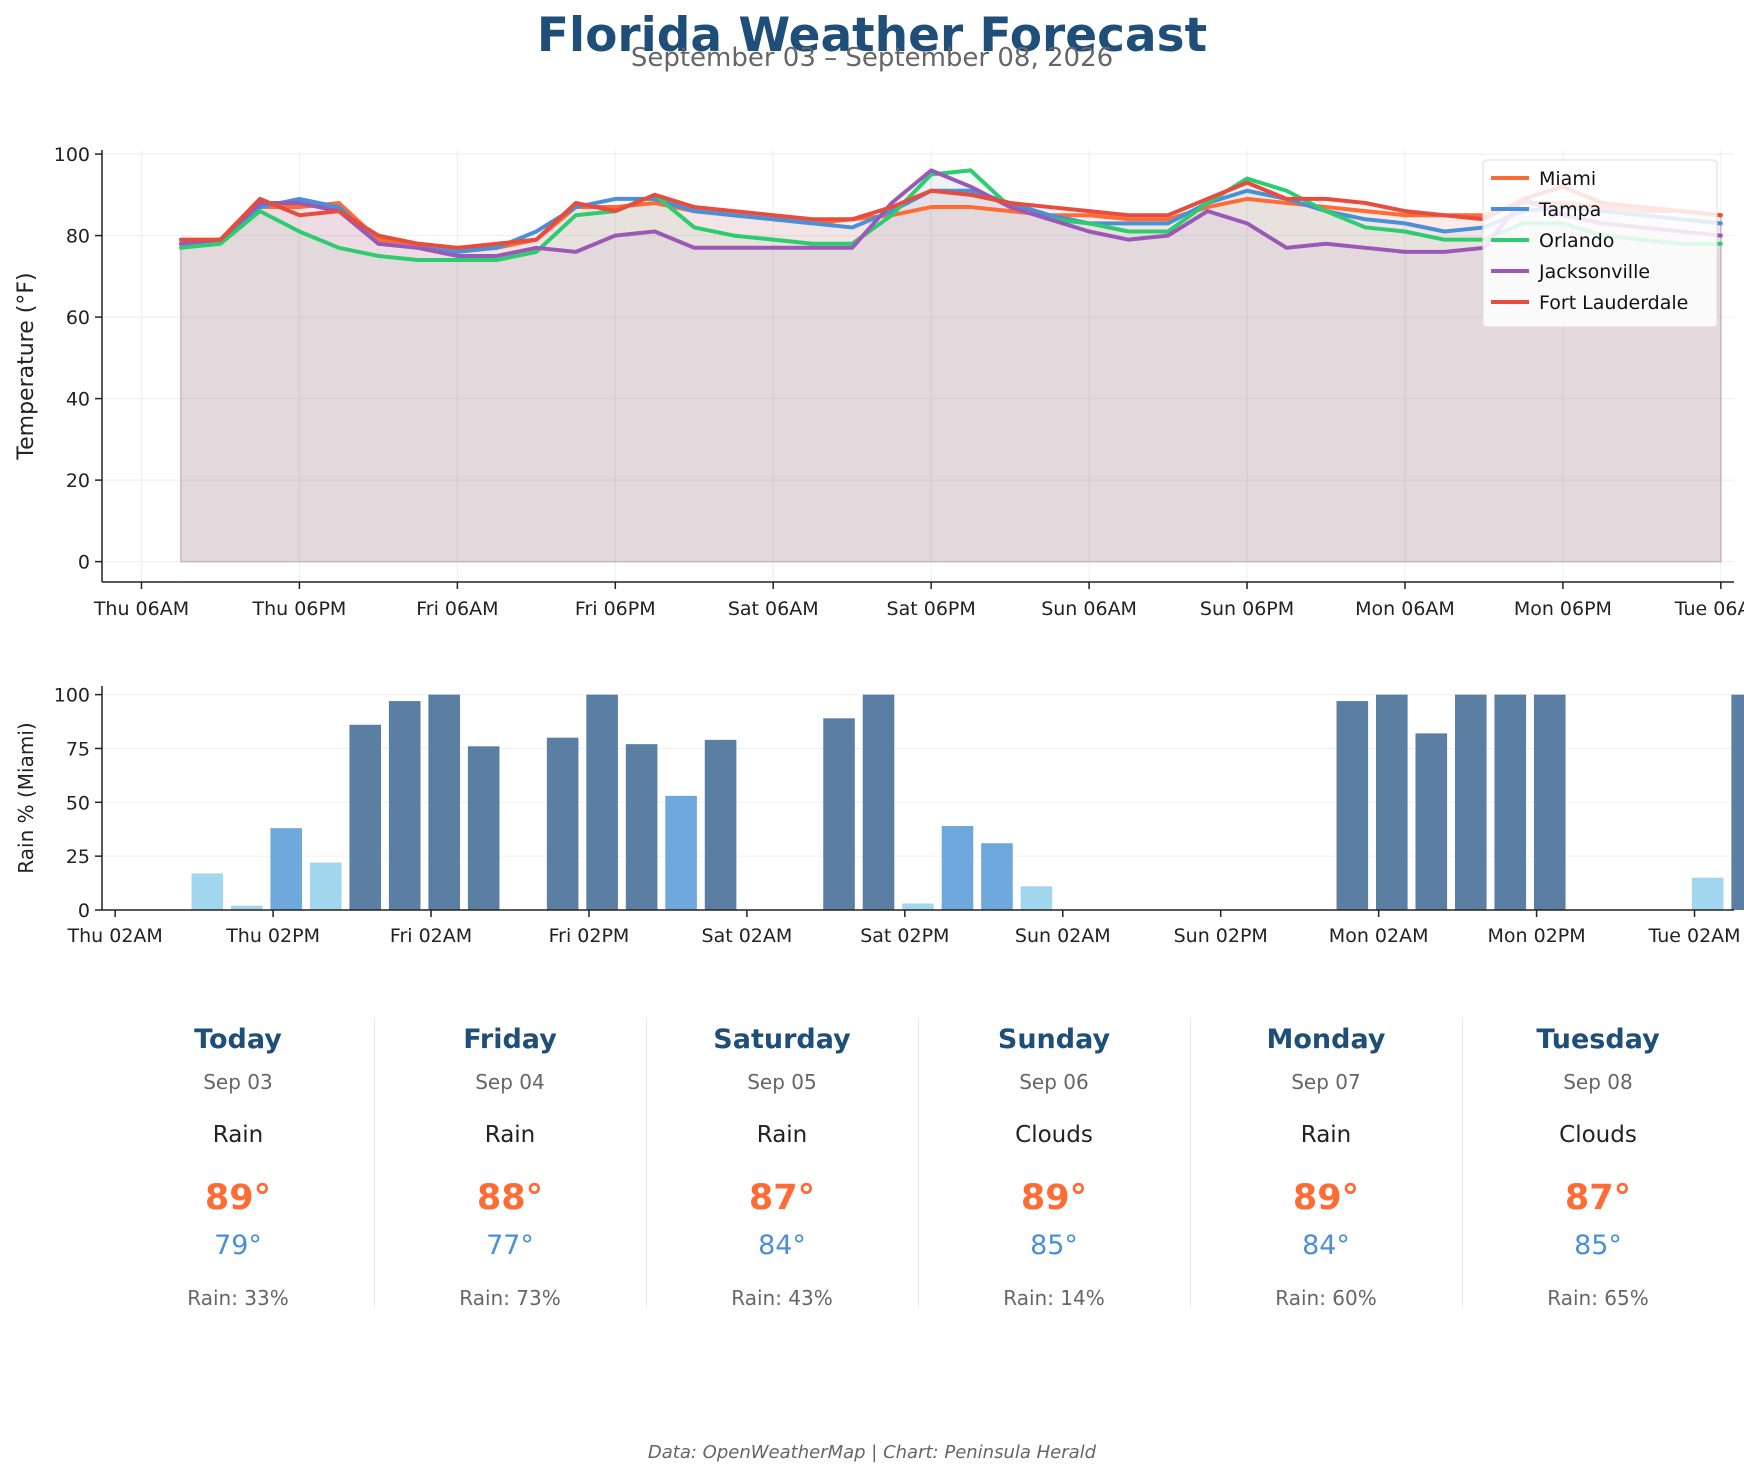 This screenshot has height=1474, width=1744. Describe the element at coordinates (431, 936) in the screenshot. I see `x-tick-label: Fri 02AM` at that location.